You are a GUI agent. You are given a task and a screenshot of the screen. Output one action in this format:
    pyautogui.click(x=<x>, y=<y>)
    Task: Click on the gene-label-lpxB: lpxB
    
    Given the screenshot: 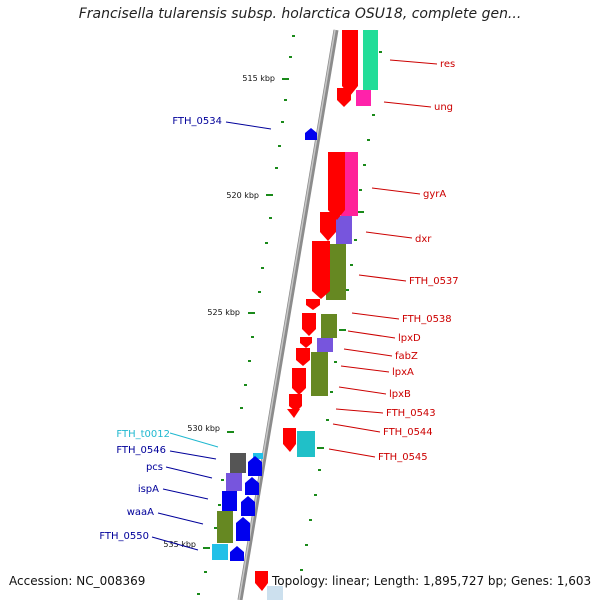 What is the action you would take?
    pyautogui.click(x=400, y=394)
    